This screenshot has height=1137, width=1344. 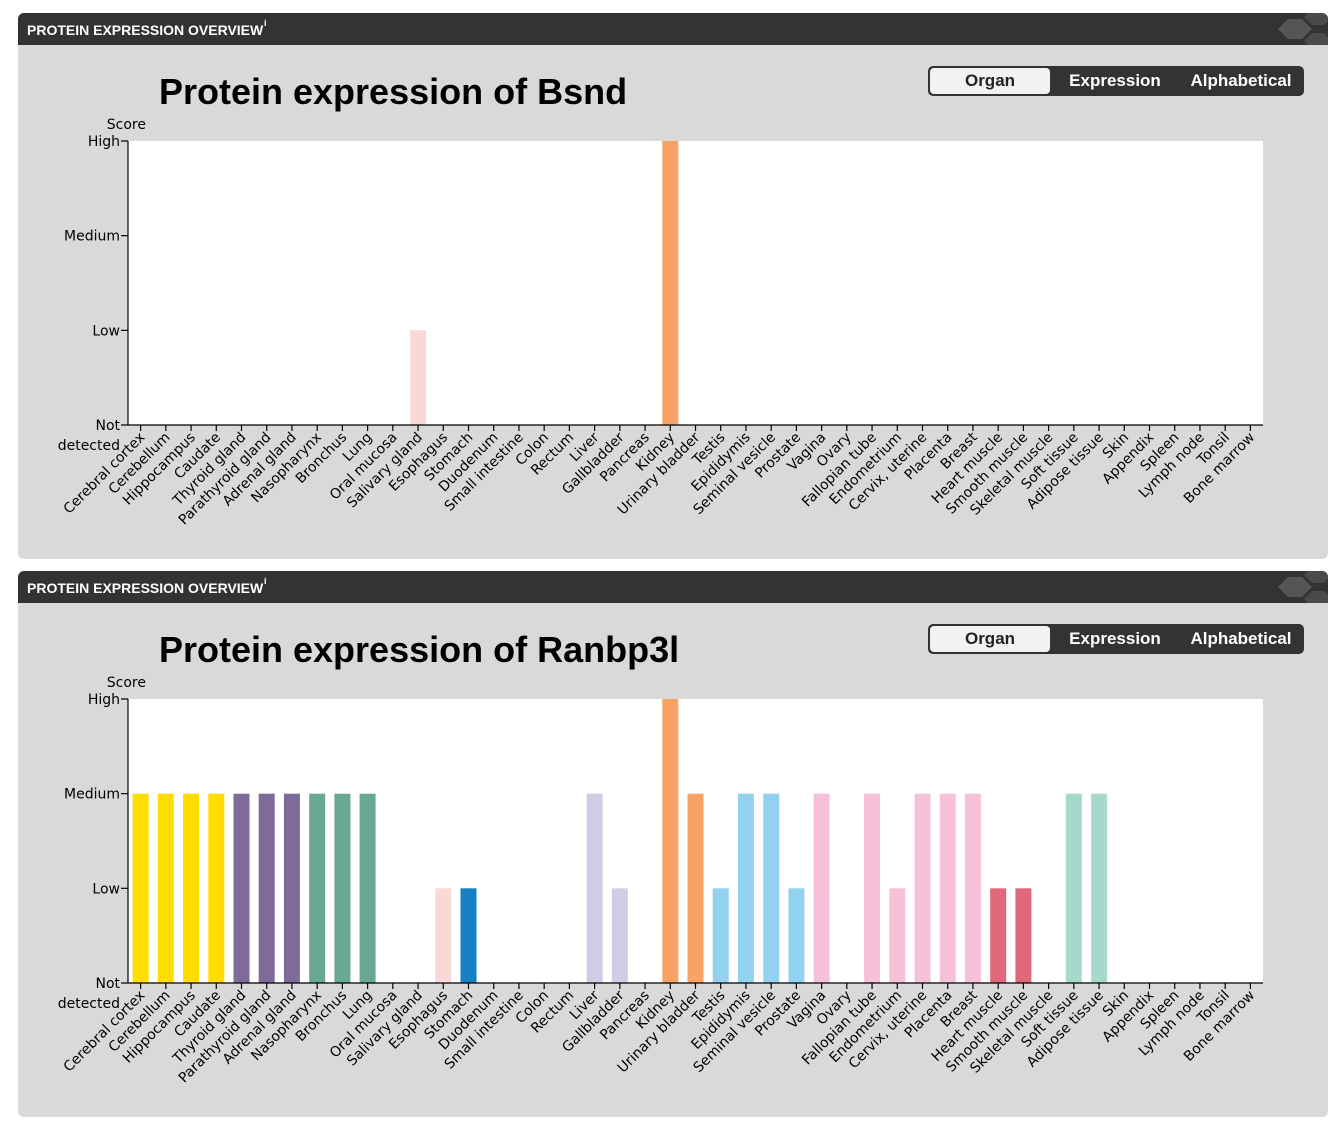 I want to click on chart-title: Protein expression of Bsnd, so click(x=393, y=91).